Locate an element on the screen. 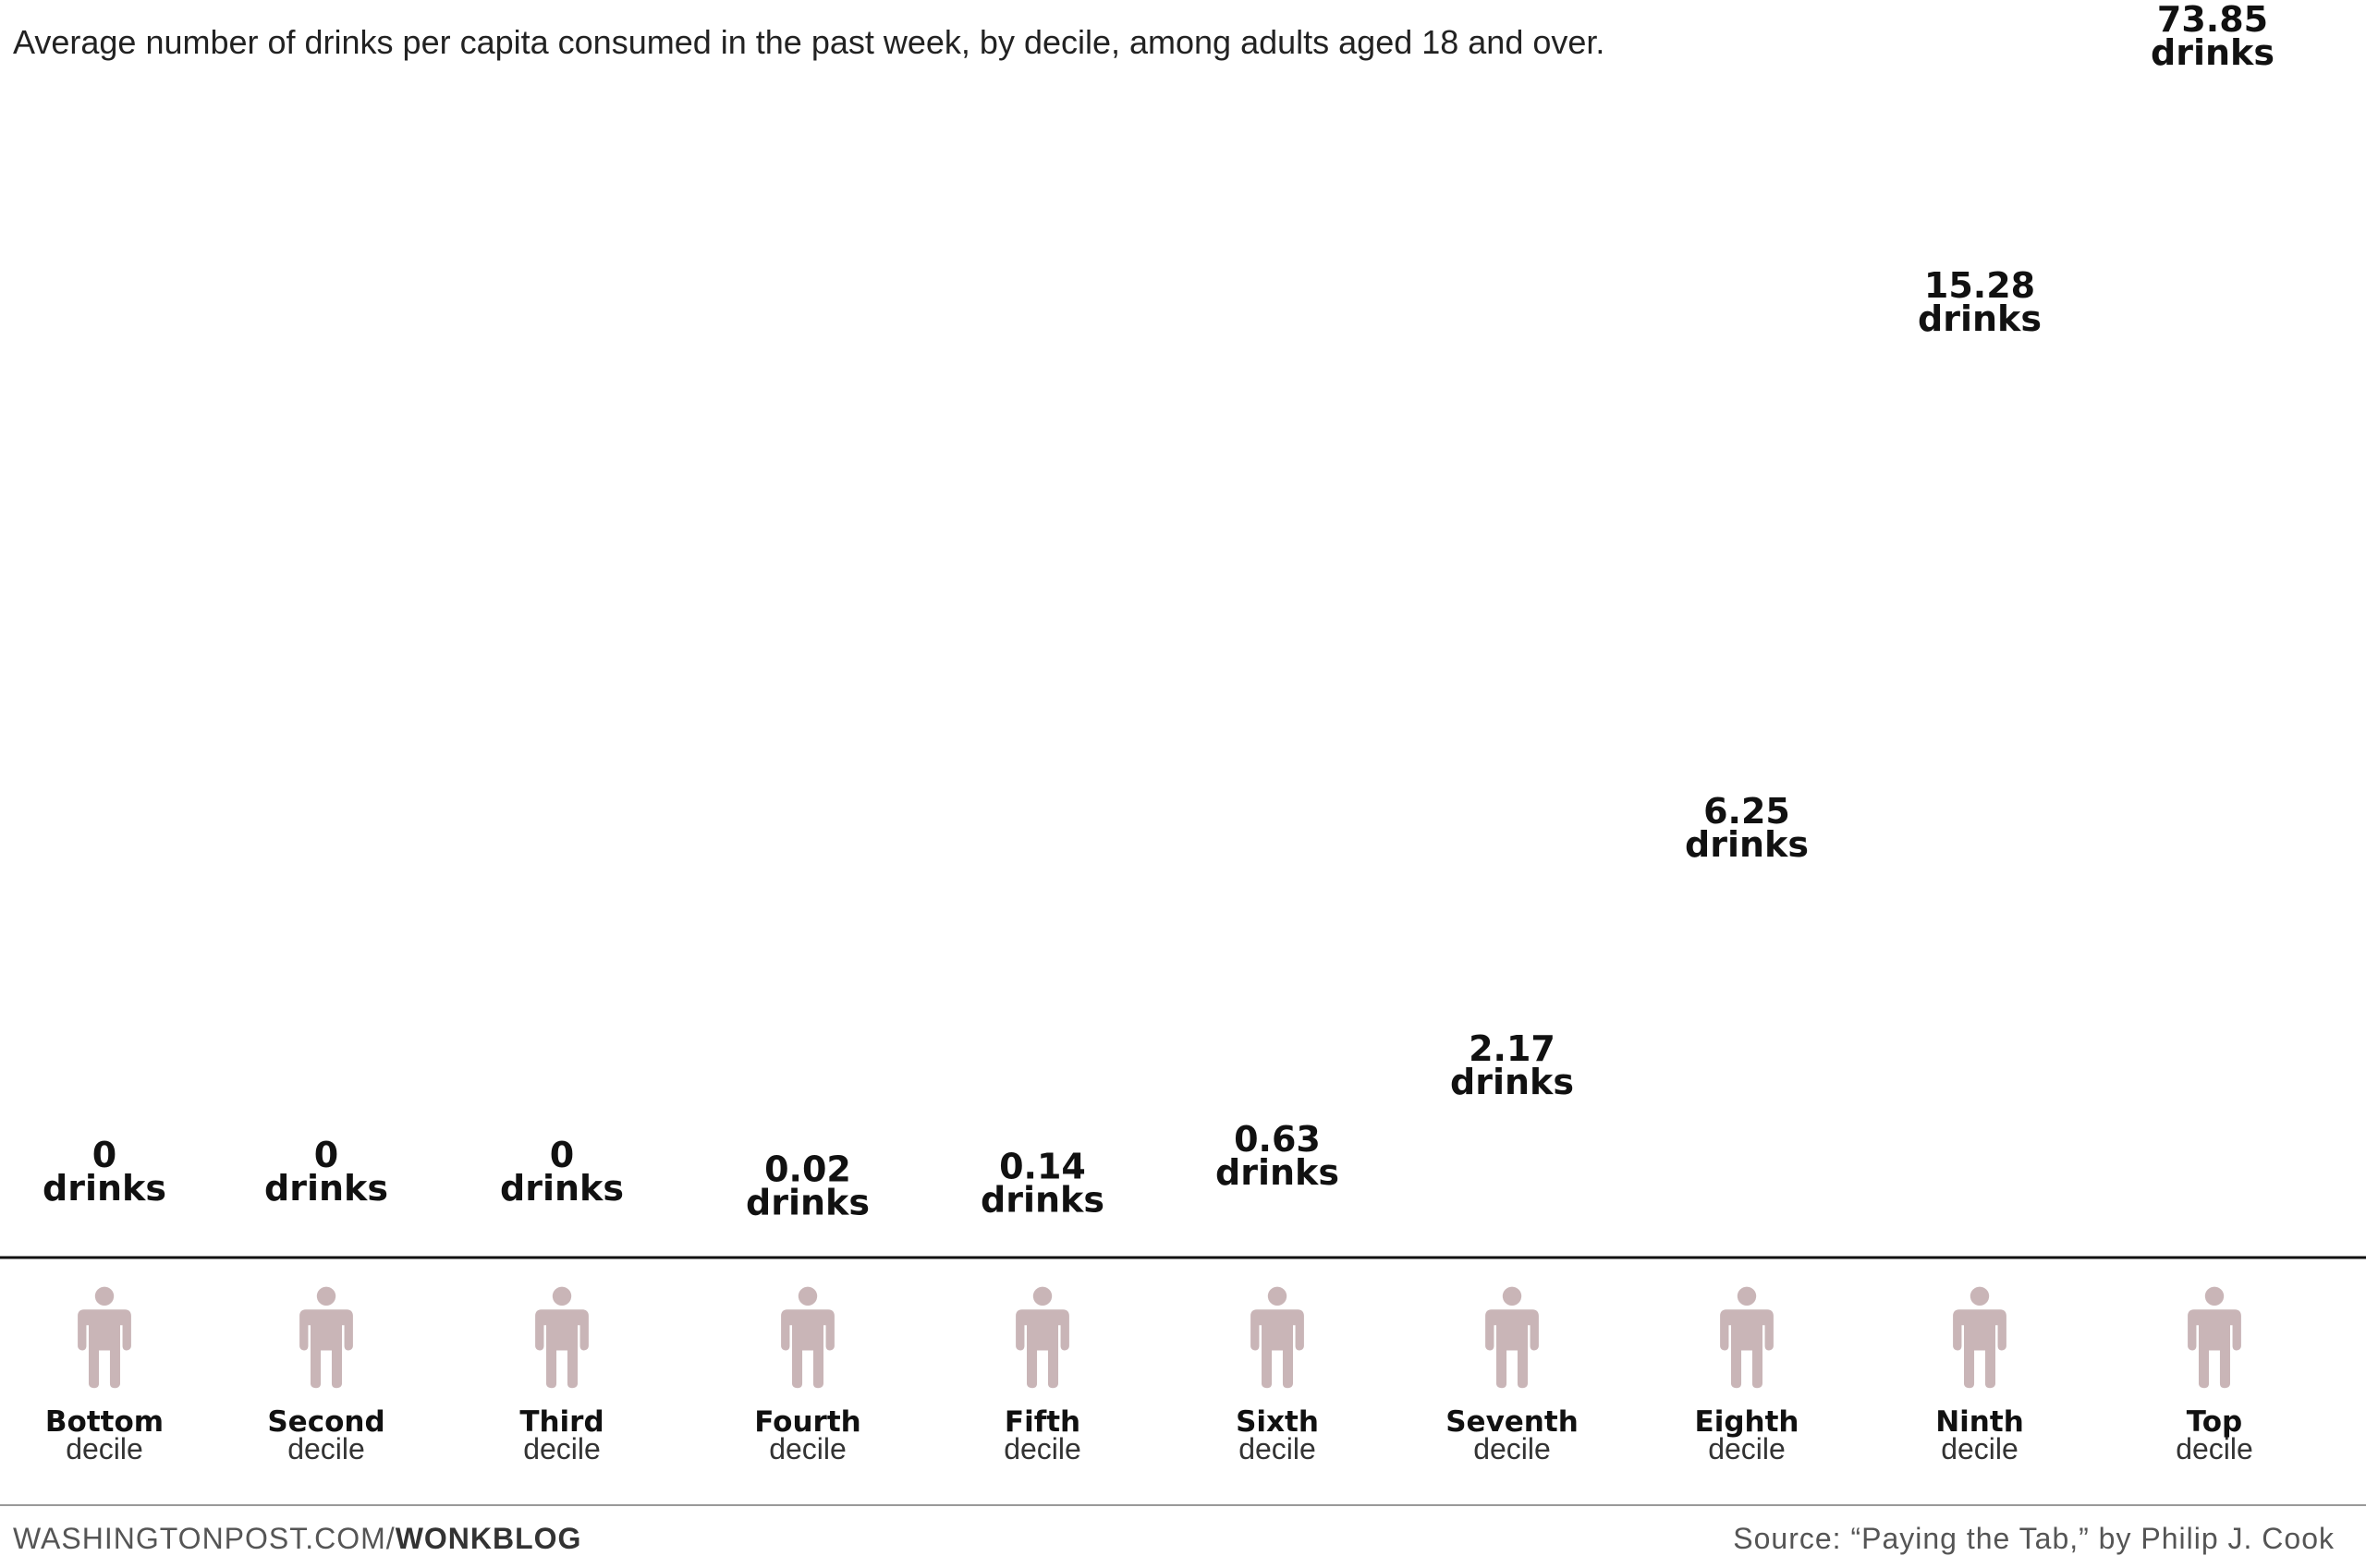 The height and width of the screenshot is (1568, 2366). decile-name: Fourth is located at coordinates (807, 1422).